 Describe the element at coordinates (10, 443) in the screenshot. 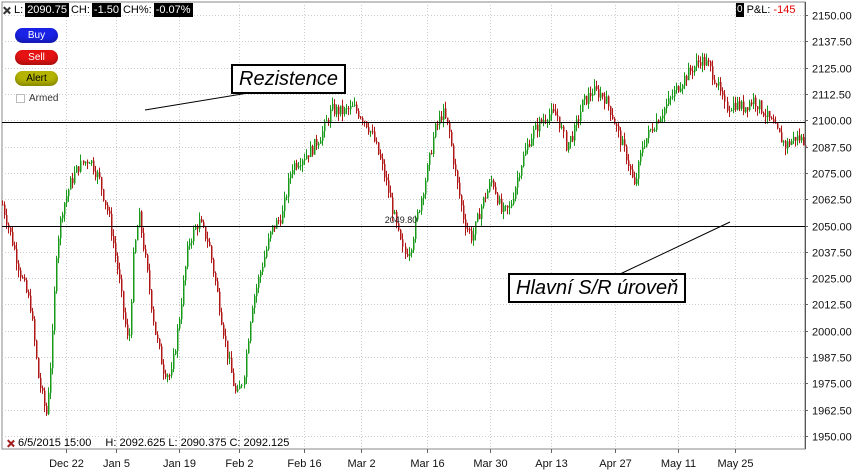

I see `close-info-icon` at that location.